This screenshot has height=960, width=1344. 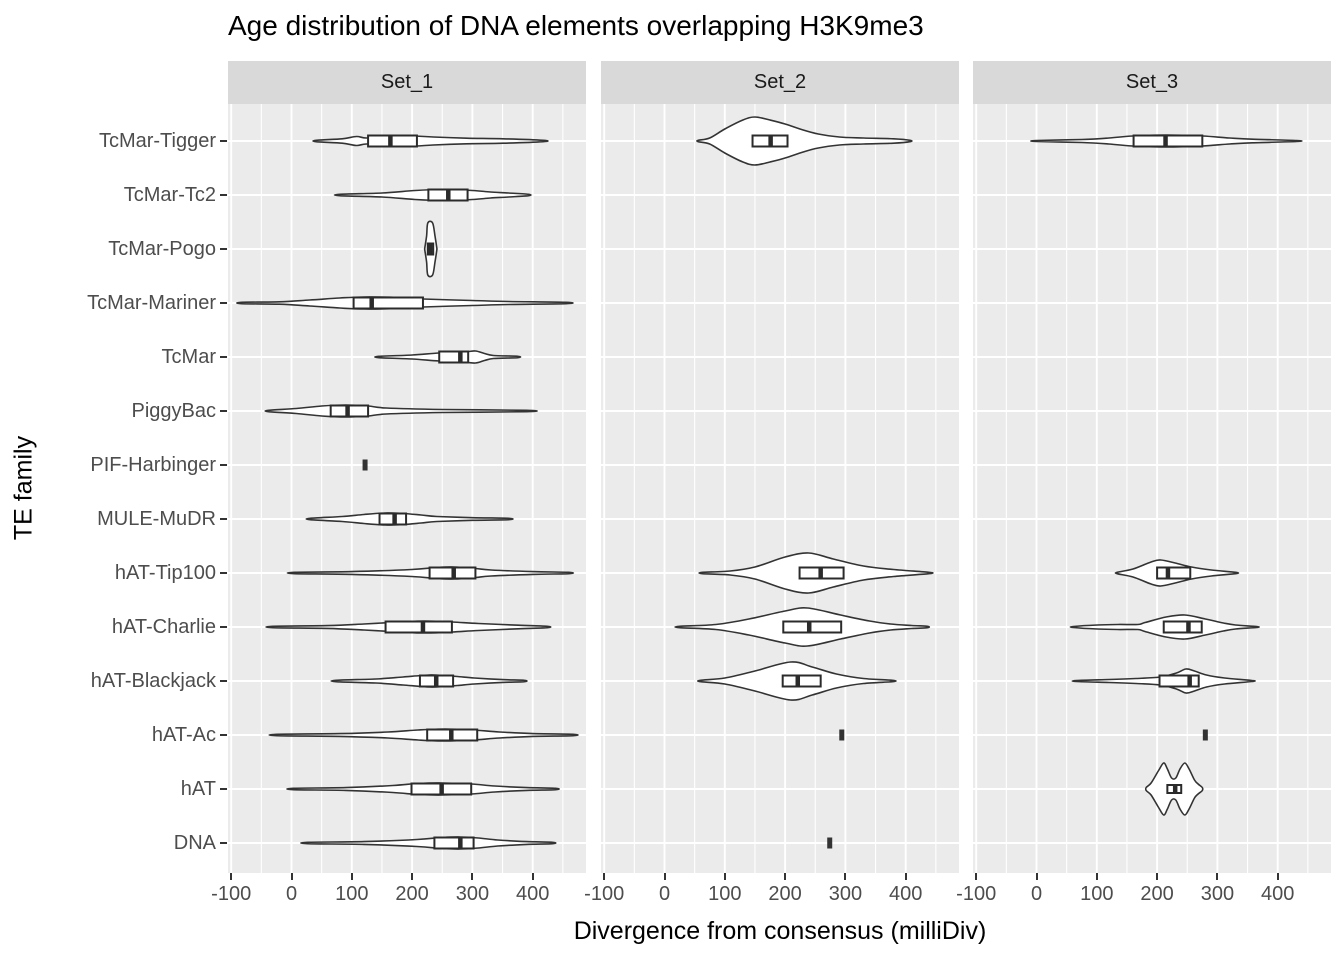 What do you see at coordinates (151, 303) in the screenshot?
I see `y-tick-label-TcMar-Mariner: TcMar-Mariner` at bounding box center [151, 303].